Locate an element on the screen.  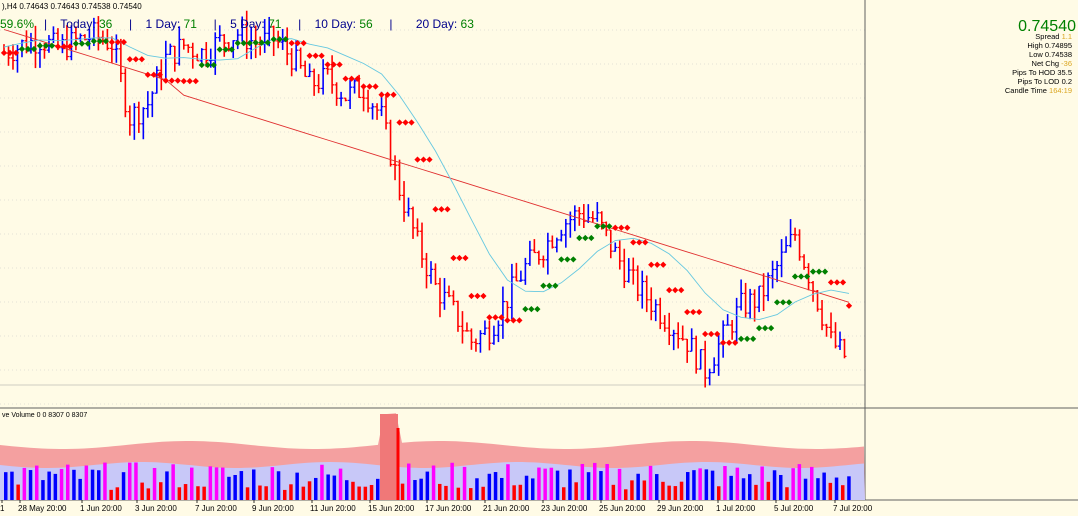
x-axis-label: 5 Jul 20:00 is located at coordinates (794, 508).